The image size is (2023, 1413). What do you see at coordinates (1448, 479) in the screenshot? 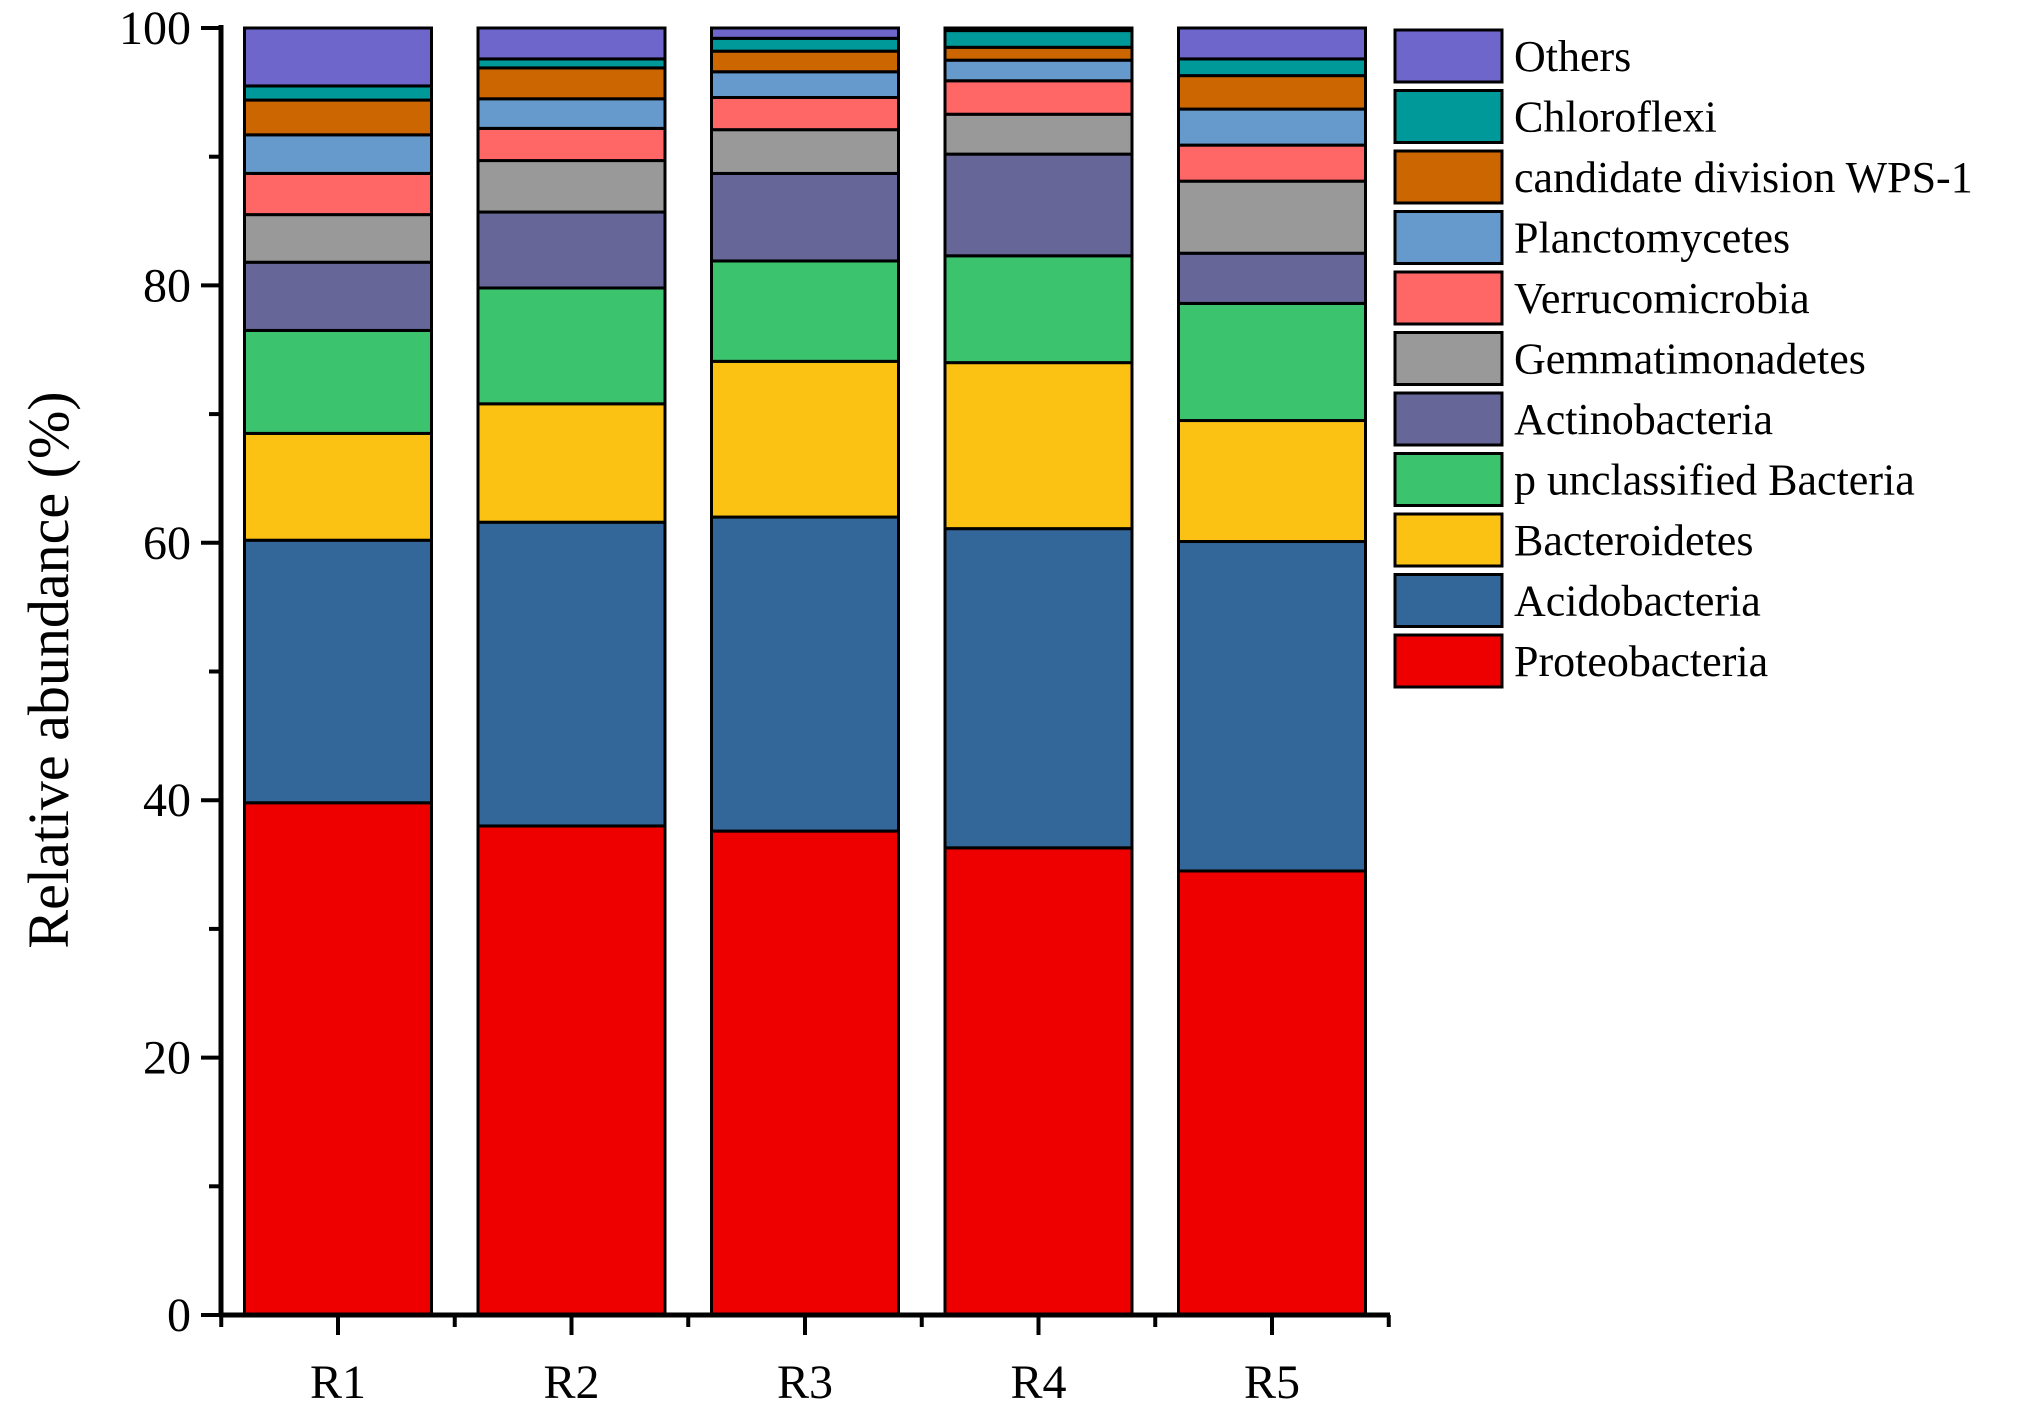
I see `legend-swatch-p-unclassified-bacteria` at bounding box center [1448, 479].